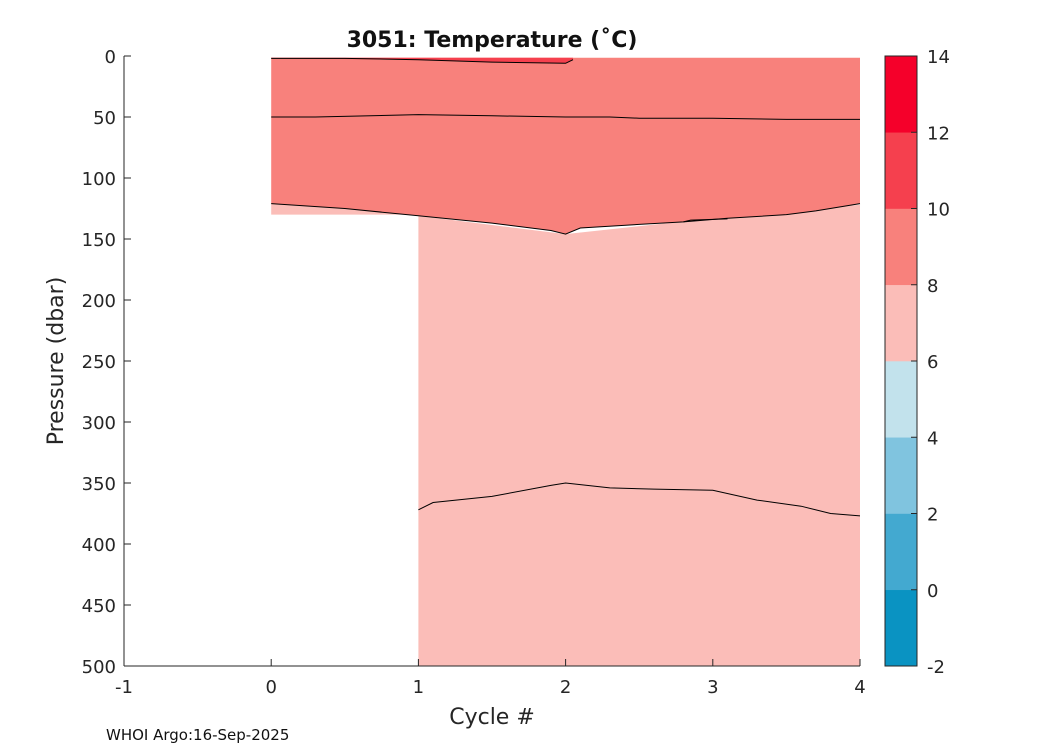 Image resolution: width=1050 pixels, height=750 pixels. I want to click on colorbar-label: 14, so click(938, 57).